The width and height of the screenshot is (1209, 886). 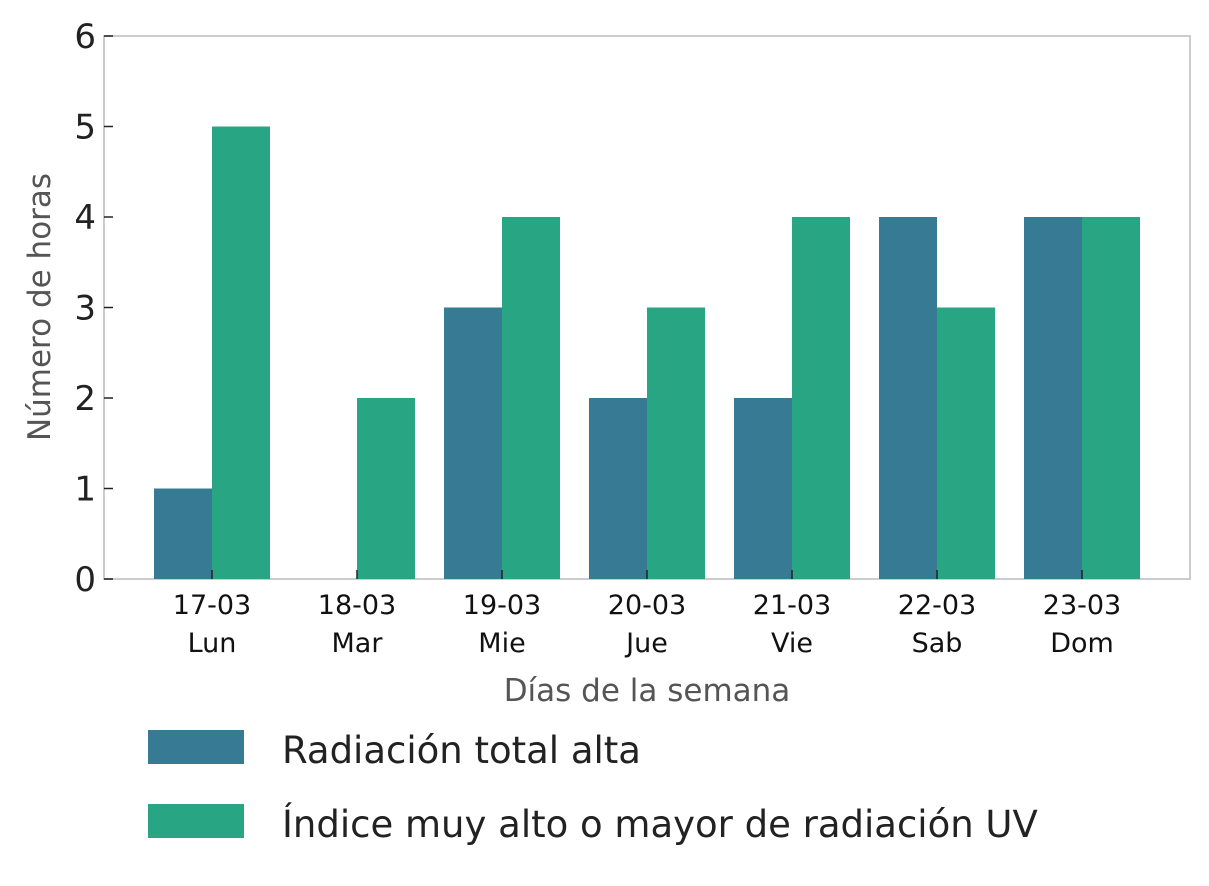 What do you see at coordinates (531, 398) in the screenshot?
I see `bar-indice-uv-mie` at bounding box center [531, 398].